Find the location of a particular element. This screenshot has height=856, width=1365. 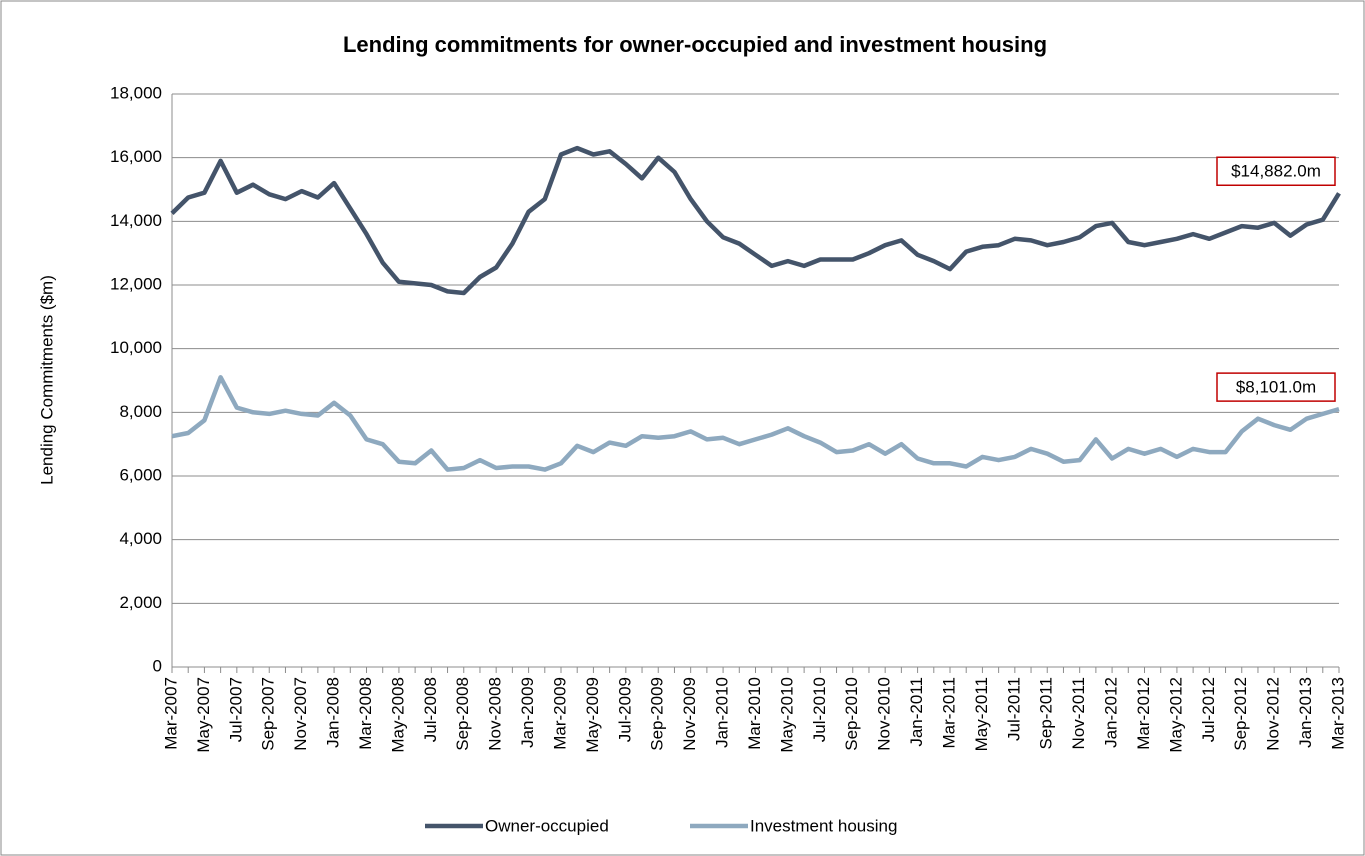

x-tick-label: Nov-2010 is located at coordinates (884, 714).